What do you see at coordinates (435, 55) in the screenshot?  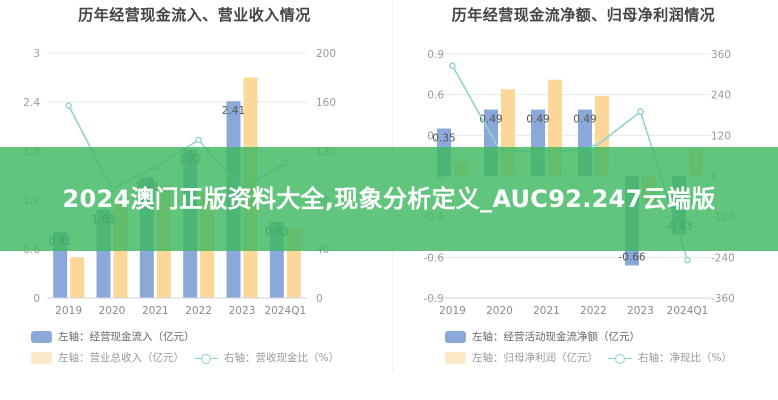 I see `left-axis-tick: 0.9` at bounding box center [435, 55].